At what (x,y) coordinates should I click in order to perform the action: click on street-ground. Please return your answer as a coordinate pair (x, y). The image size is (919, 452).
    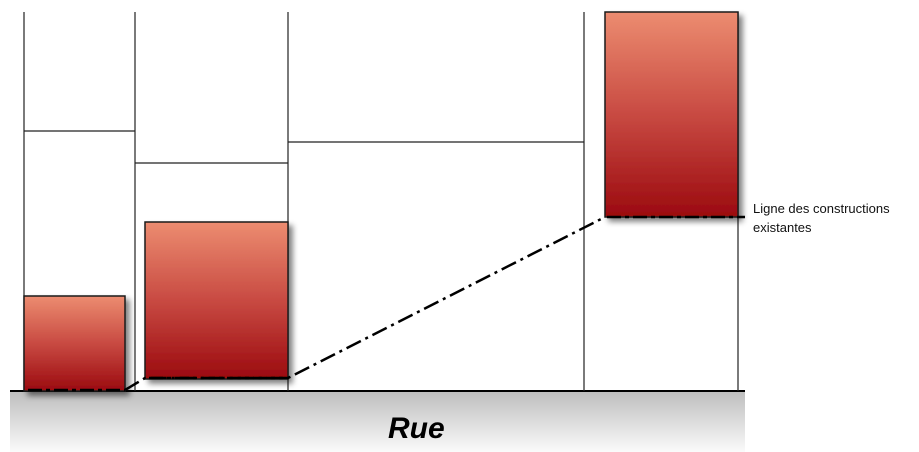
    Looking at the image, I should click on (377, 421).